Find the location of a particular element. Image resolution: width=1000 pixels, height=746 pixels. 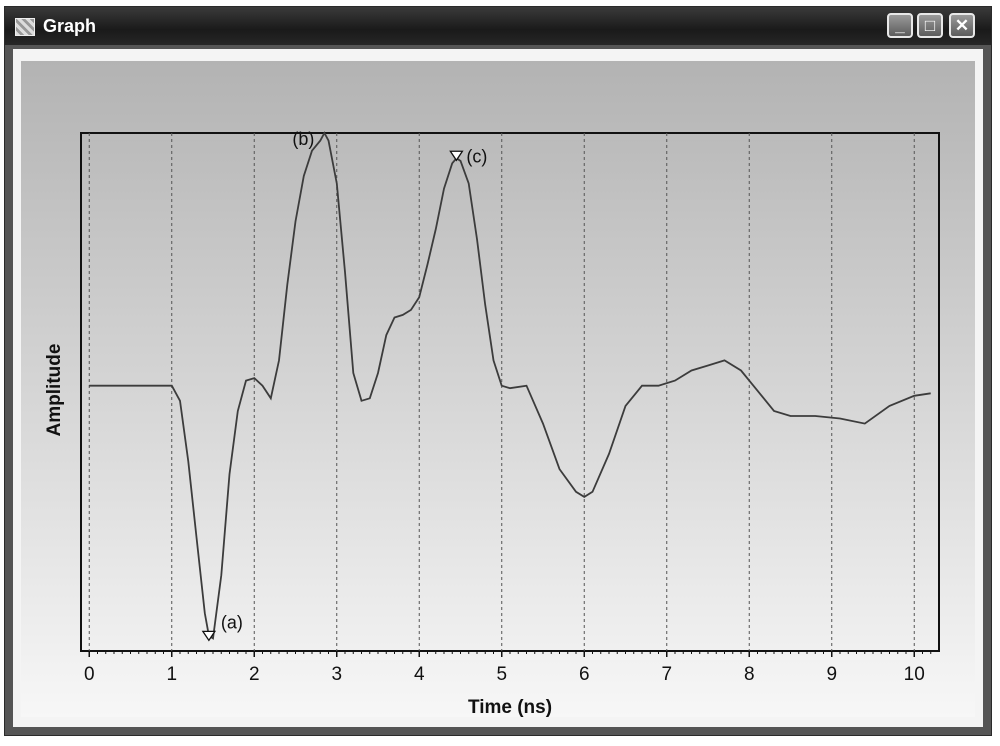

minimize-button: _ is located at coordinates (900, 25).